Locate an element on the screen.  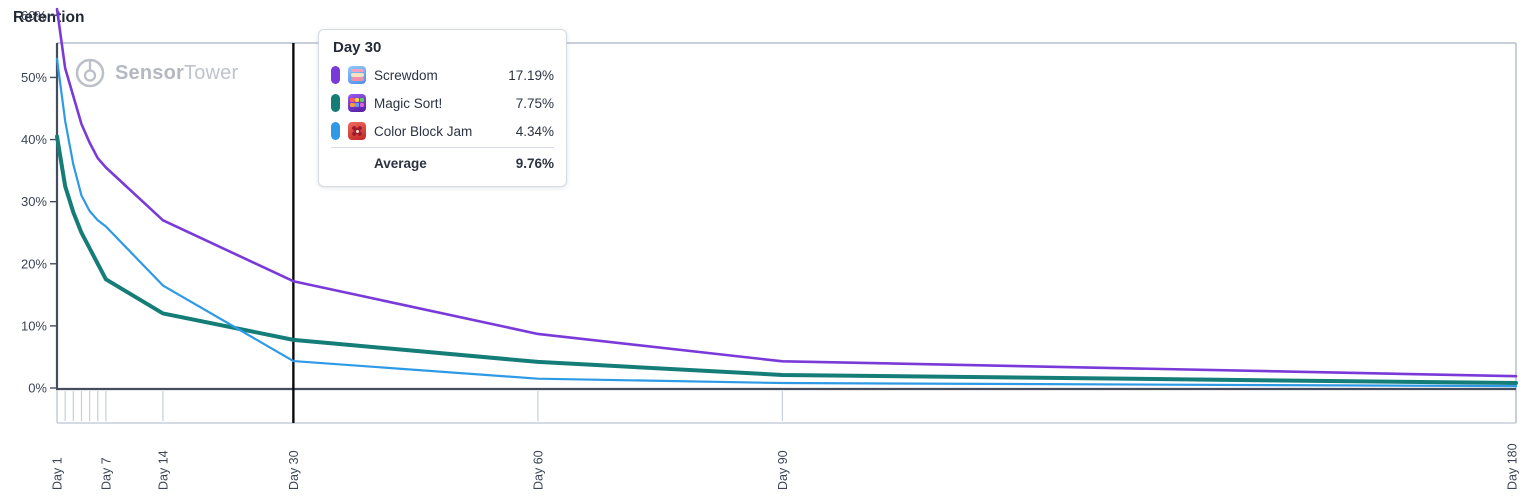
y-axis: 0% 10% 20% 30% 40% 50% 60% is located at coordinates (39, 202).